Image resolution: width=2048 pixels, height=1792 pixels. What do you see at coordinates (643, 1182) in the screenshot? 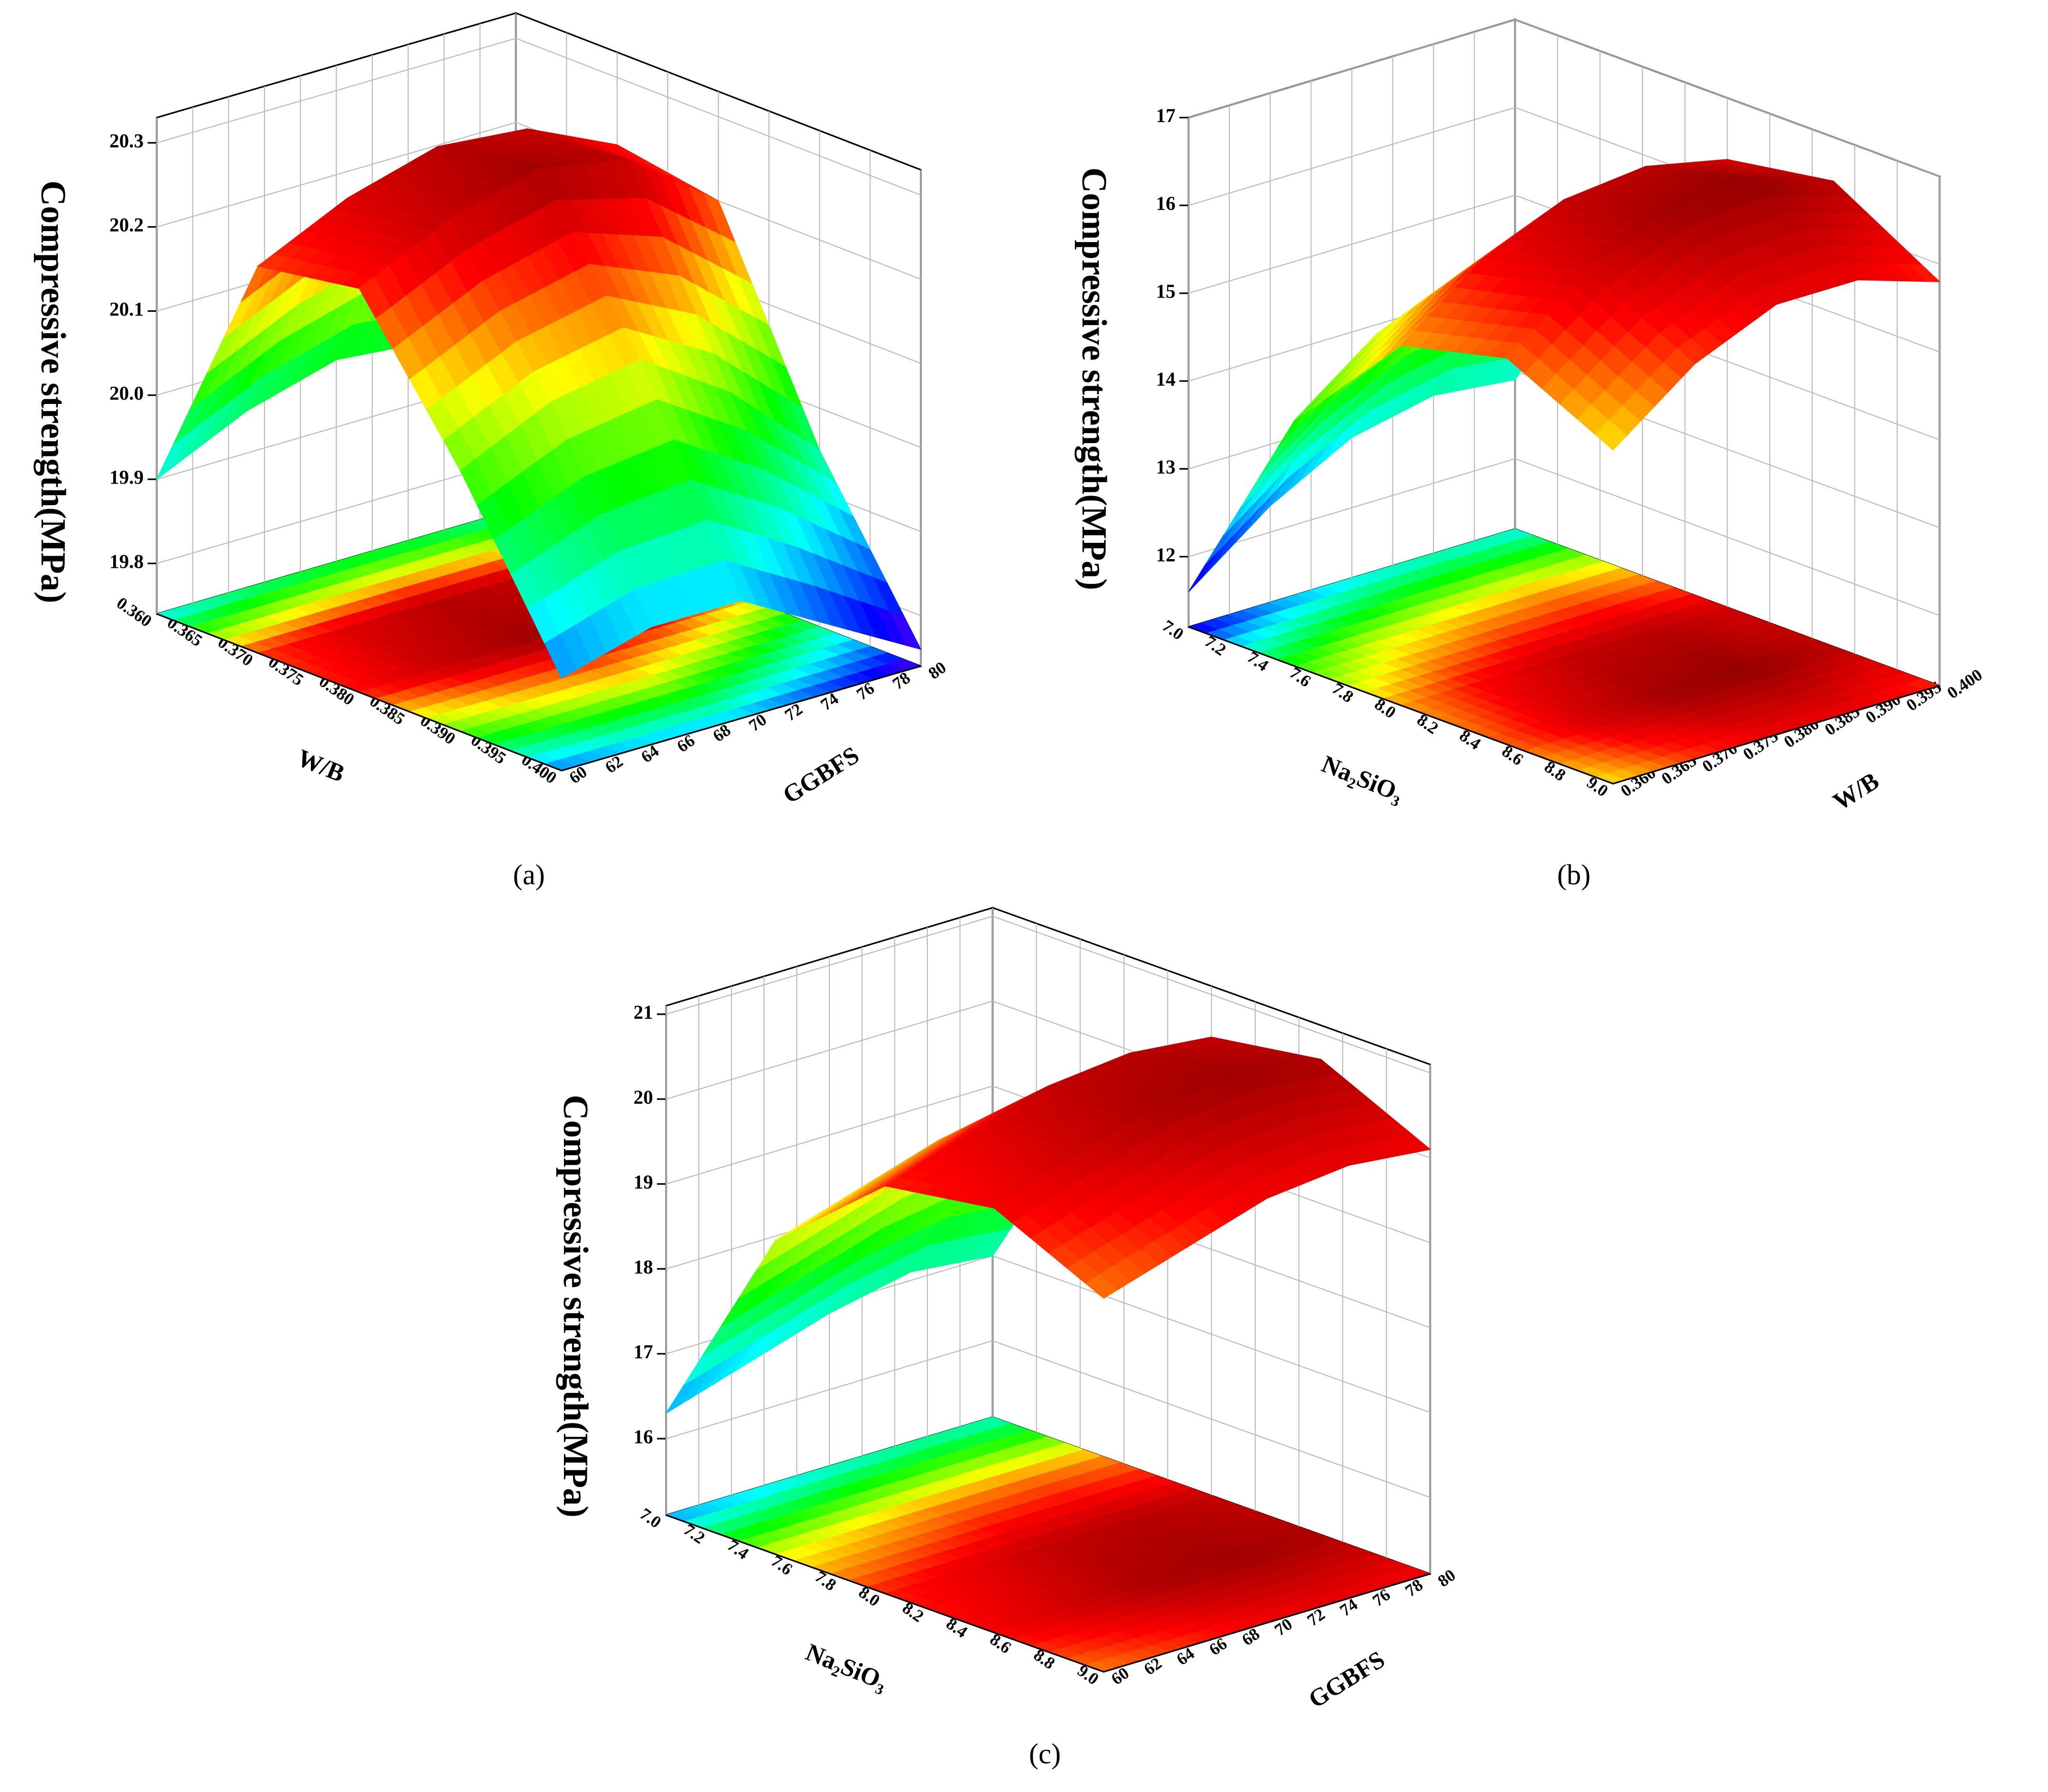
I see `z-tick-label: 19` at bounding box center [643, 1182].